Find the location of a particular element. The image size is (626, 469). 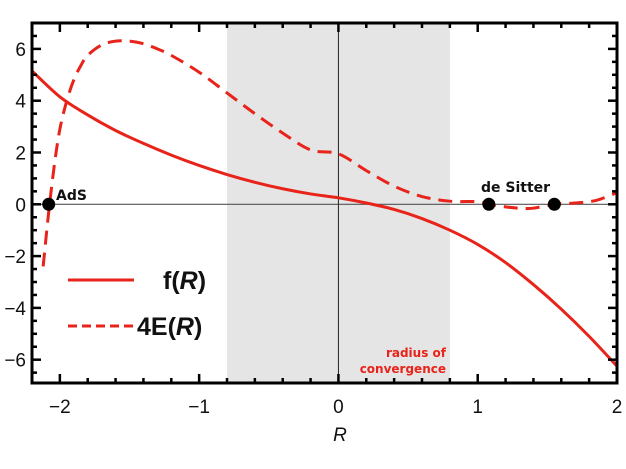

de-sitter-label: de Sitter is located at coordinates (515, 188).